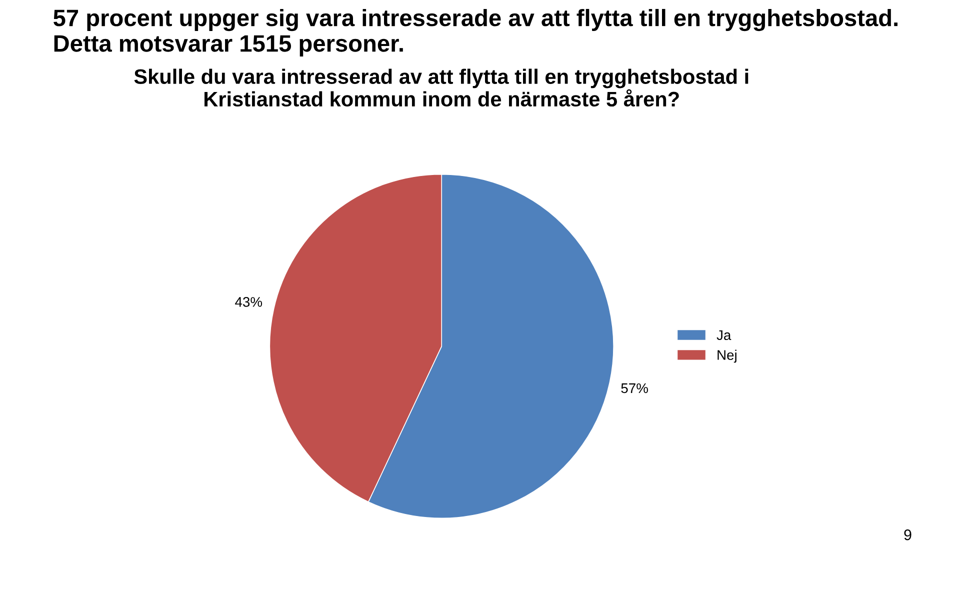 The width and height of the screenshot is (960, 597). What do you see at coordinates (727, 356) in the screenshot?
I see `legend-label: Nej` at bounding box center [727, 356].